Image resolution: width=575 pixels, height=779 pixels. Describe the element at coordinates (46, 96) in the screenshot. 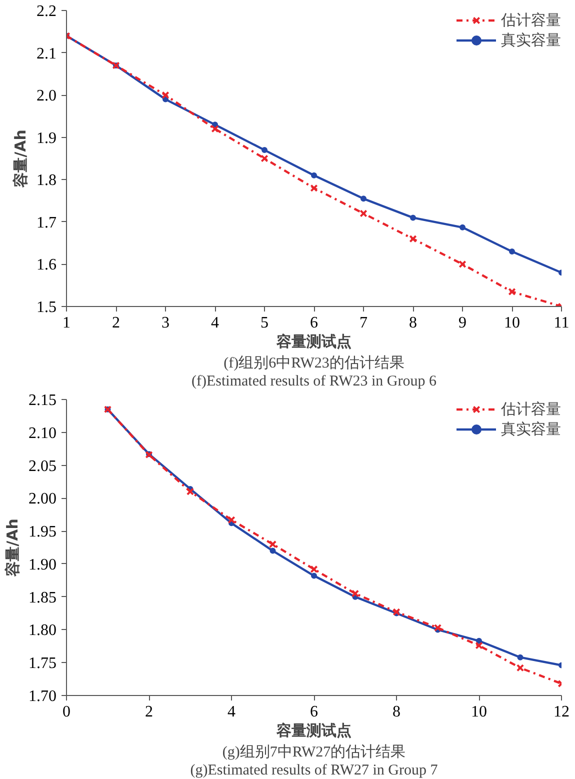

I see `y-tick-label: 2.0` at that location.